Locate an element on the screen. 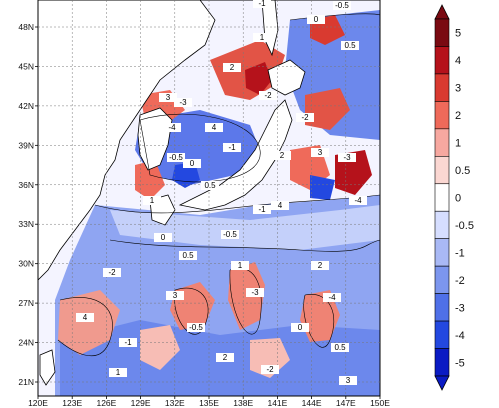 The height and width of the screenshot is (408, 499). colorbar-label: -3 is located at coordinates (460, 308).